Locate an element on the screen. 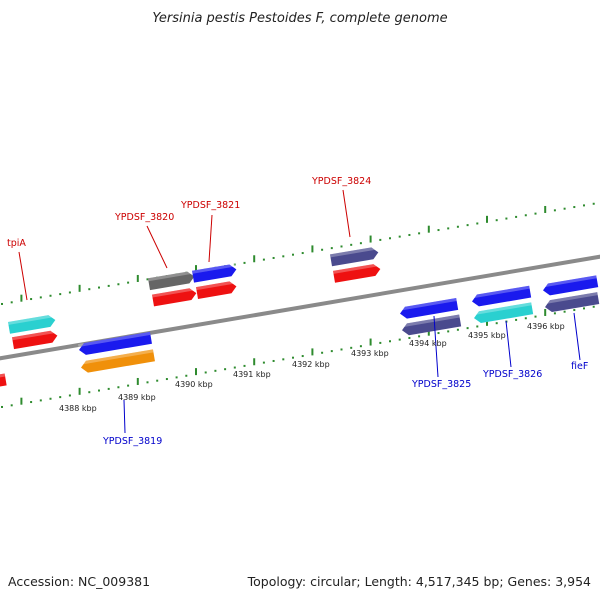 This screenshot has width=600, height=600. accession-text: Accession: NC_009381 is located at coordinates (79, 581).